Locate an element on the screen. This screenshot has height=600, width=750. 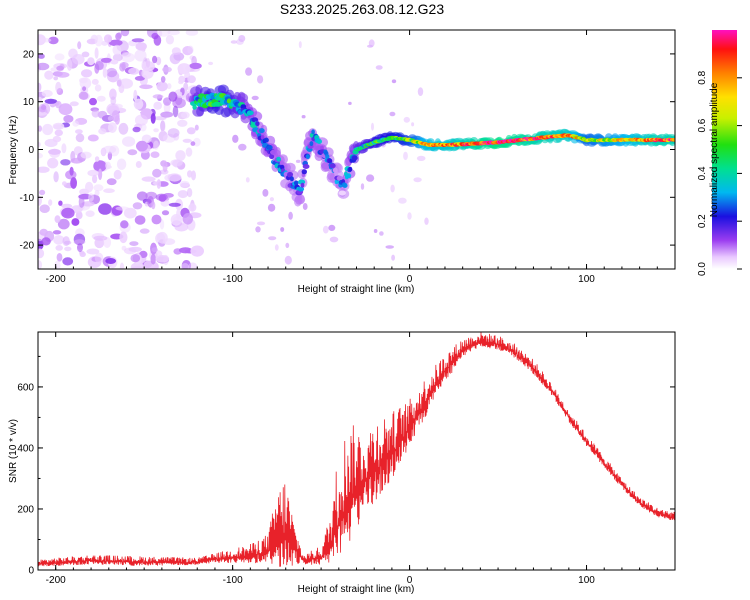
colorbar-tick-label: 0.8 is located at coordinates (702, 77).